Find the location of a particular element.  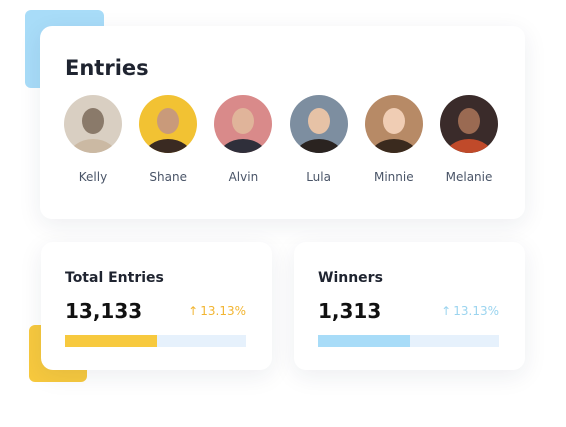

stat-value: 13,133 is located at coordinates (104, 311).